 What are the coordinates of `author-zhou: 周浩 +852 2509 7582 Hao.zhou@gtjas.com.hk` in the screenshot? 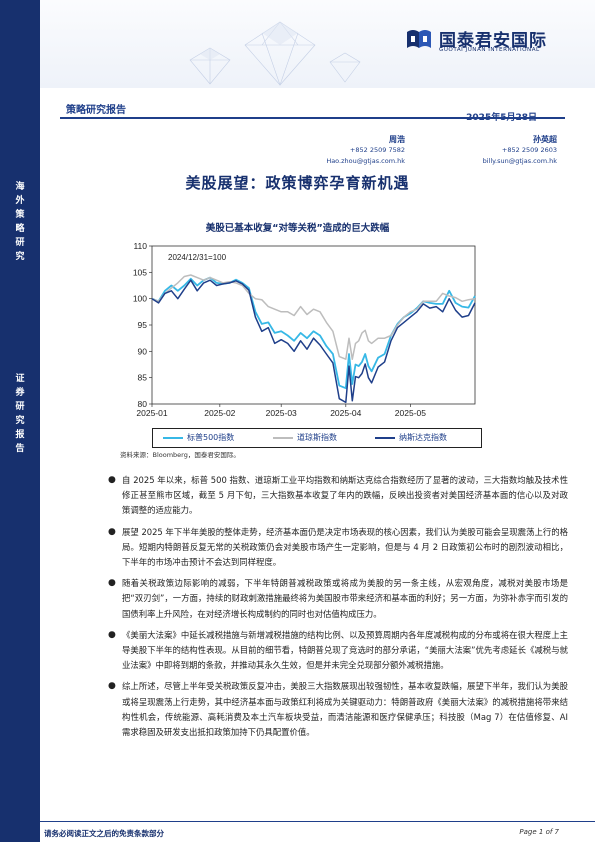 It's located at (365, 150).